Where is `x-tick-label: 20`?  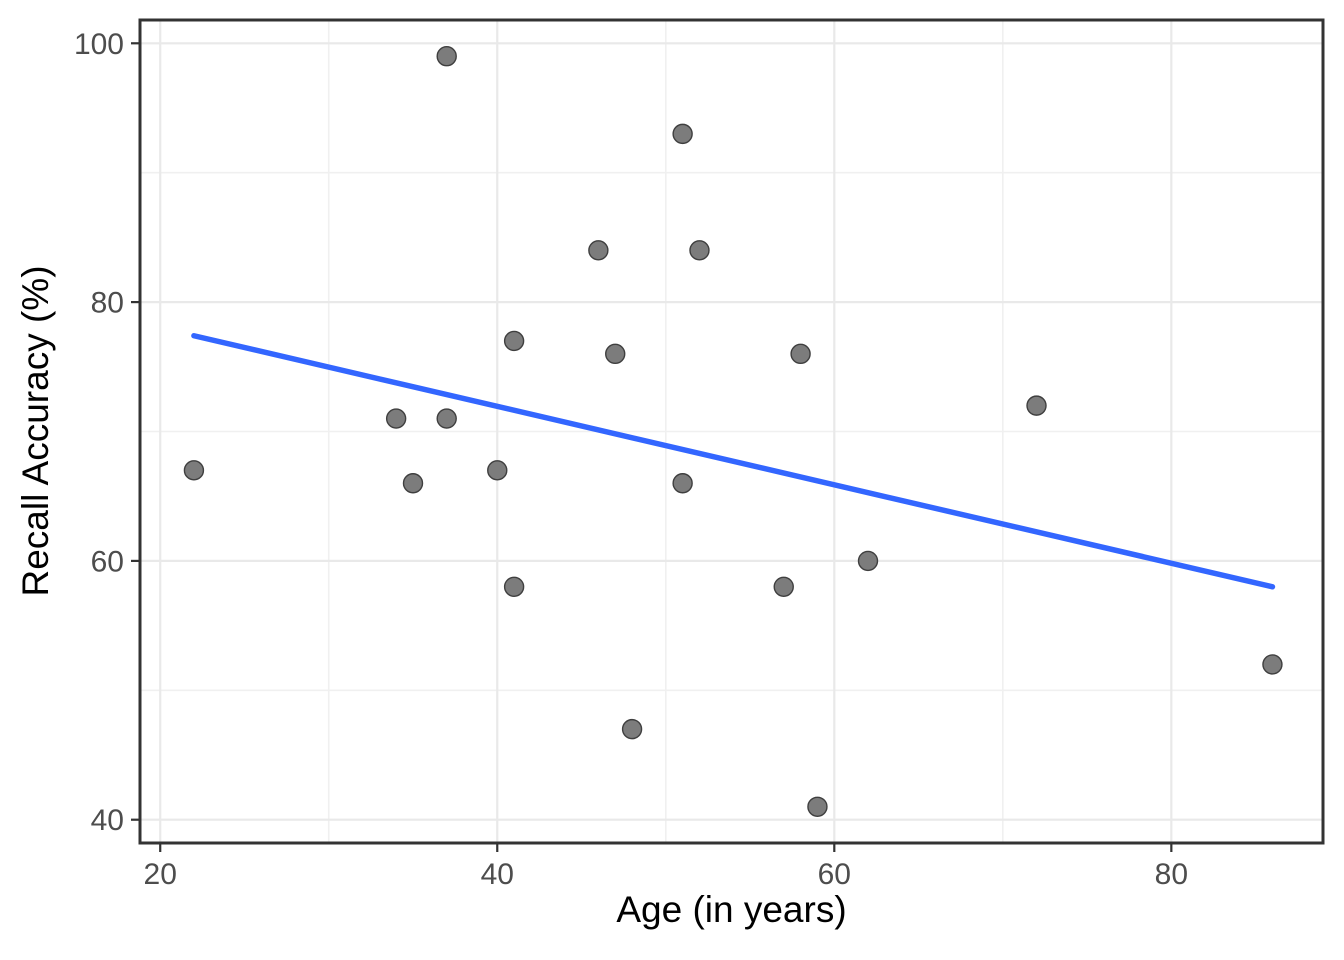
x-tick-label: 20 is located at coordinates (160, 874).